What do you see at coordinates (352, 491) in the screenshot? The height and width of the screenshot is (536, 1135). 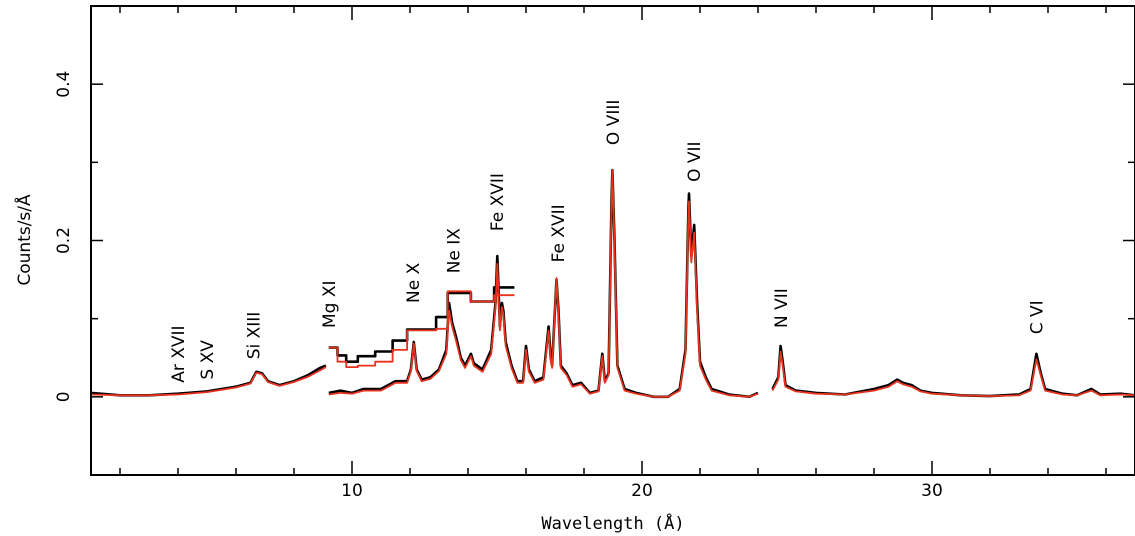 I see `x-tick-label-0: 10` at bounding box center [352, 491].